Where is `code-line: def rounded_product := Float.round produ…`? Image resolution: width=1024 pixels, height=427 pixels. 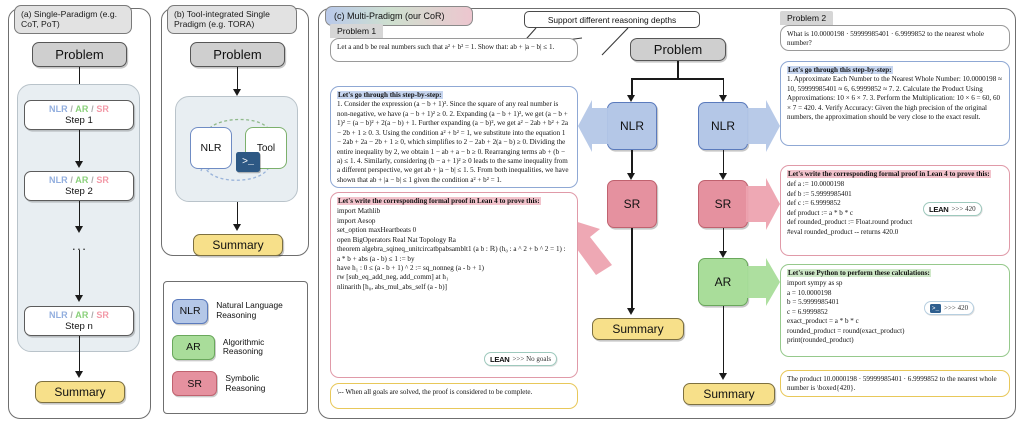 code-line: def rounded_product := Float.round produ… is located at coordinates (850, 222).